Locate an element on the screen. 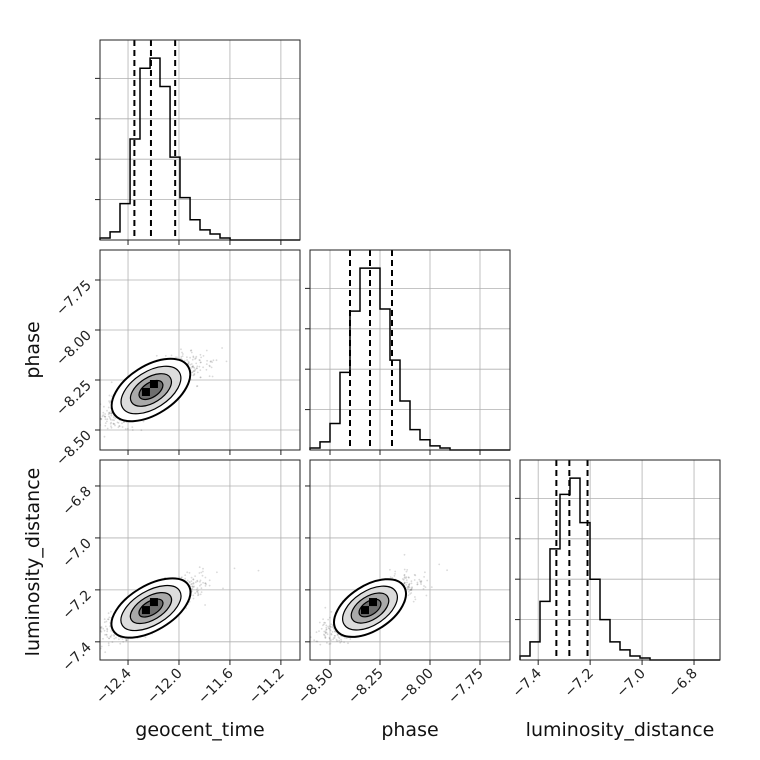 Image resolution: width=760 pixels, height=760 pixels. histogram-panel-luminosity-distance is located at coordinates (618, 562).